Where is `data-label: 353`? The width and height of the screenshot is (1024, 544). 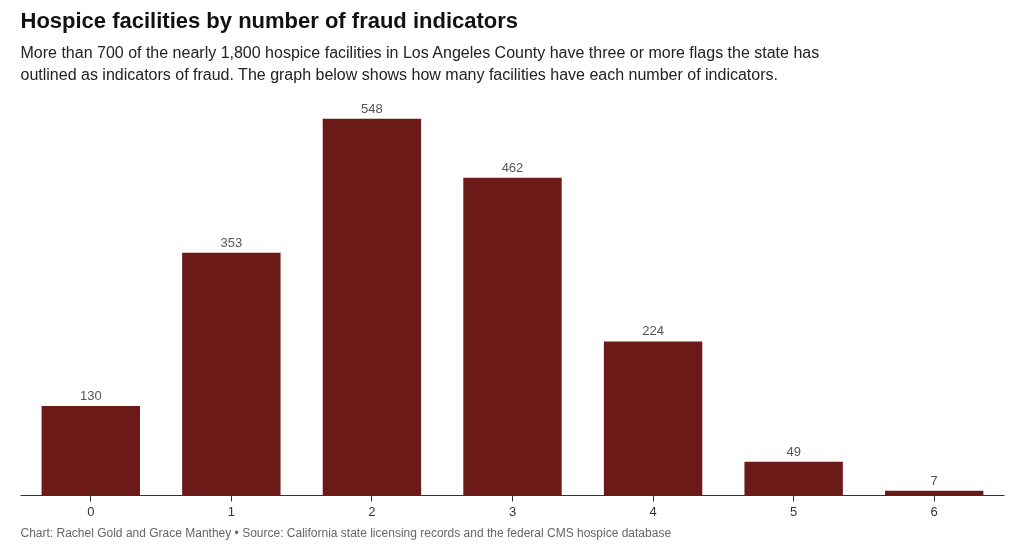
data-label: 353 is located at coordinates (231, 242).